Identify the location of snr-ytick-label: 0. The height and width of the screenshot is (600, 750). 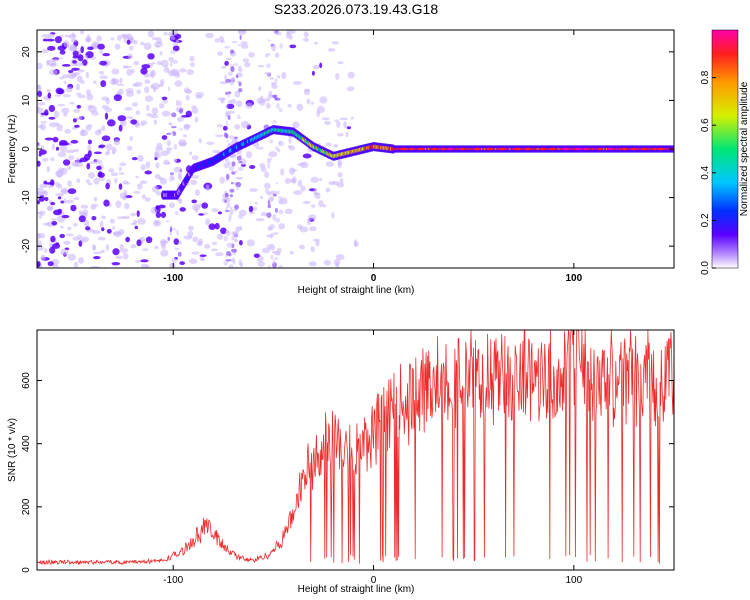
(26, 570).